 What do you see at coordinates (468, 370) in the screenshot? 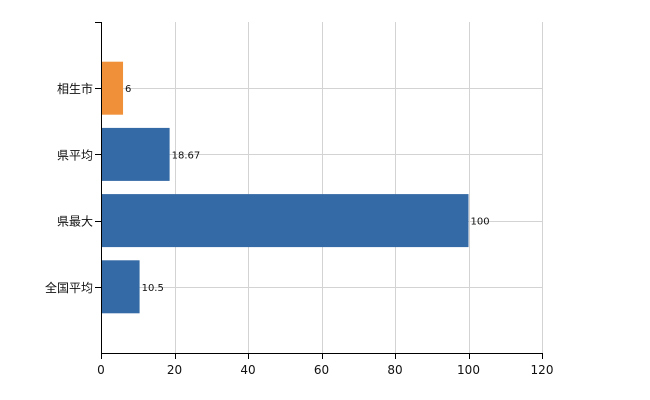
I see `x-tick-label-6: 100` at bounding box center [468, 370].